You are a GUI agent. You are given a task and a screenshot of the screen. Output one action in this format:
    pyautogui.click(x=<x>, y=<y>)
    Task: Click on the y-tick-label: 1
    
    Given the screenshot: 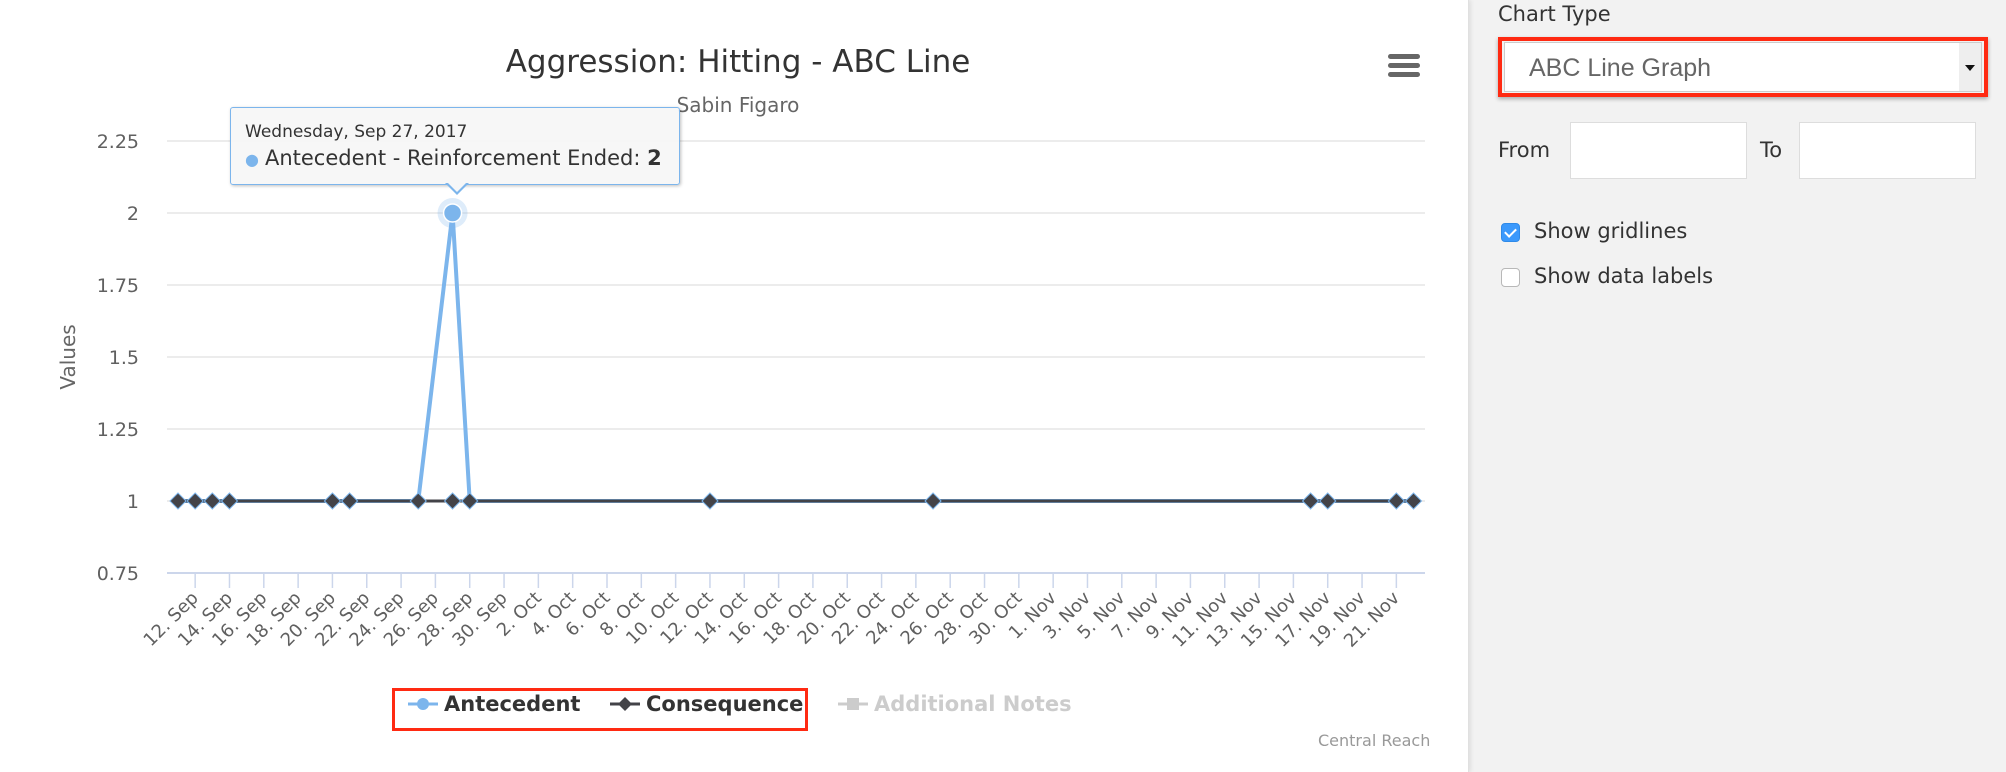 What is the action you would take?
    pyautogui.click(x=133, y=502)
    